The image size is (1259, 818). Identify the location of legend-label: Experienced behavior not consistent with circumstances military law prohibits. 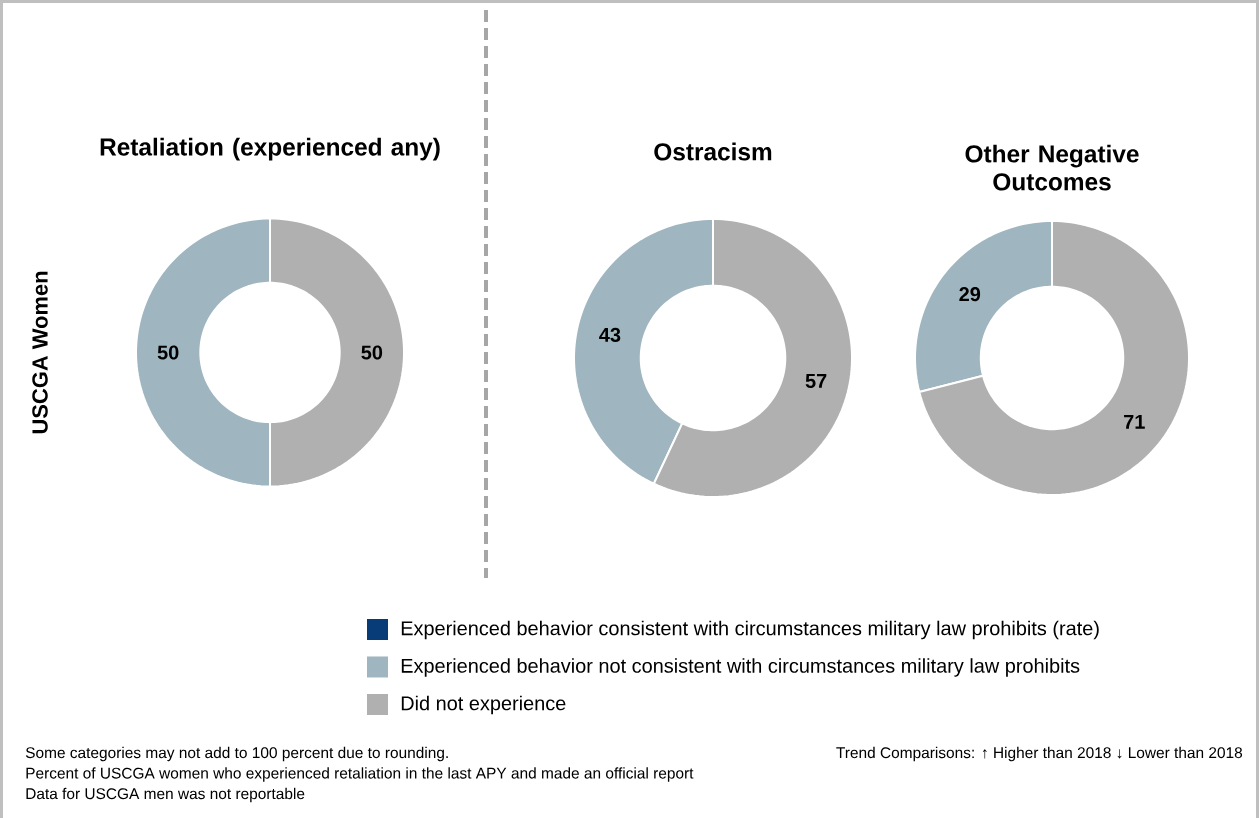
(740, 667).